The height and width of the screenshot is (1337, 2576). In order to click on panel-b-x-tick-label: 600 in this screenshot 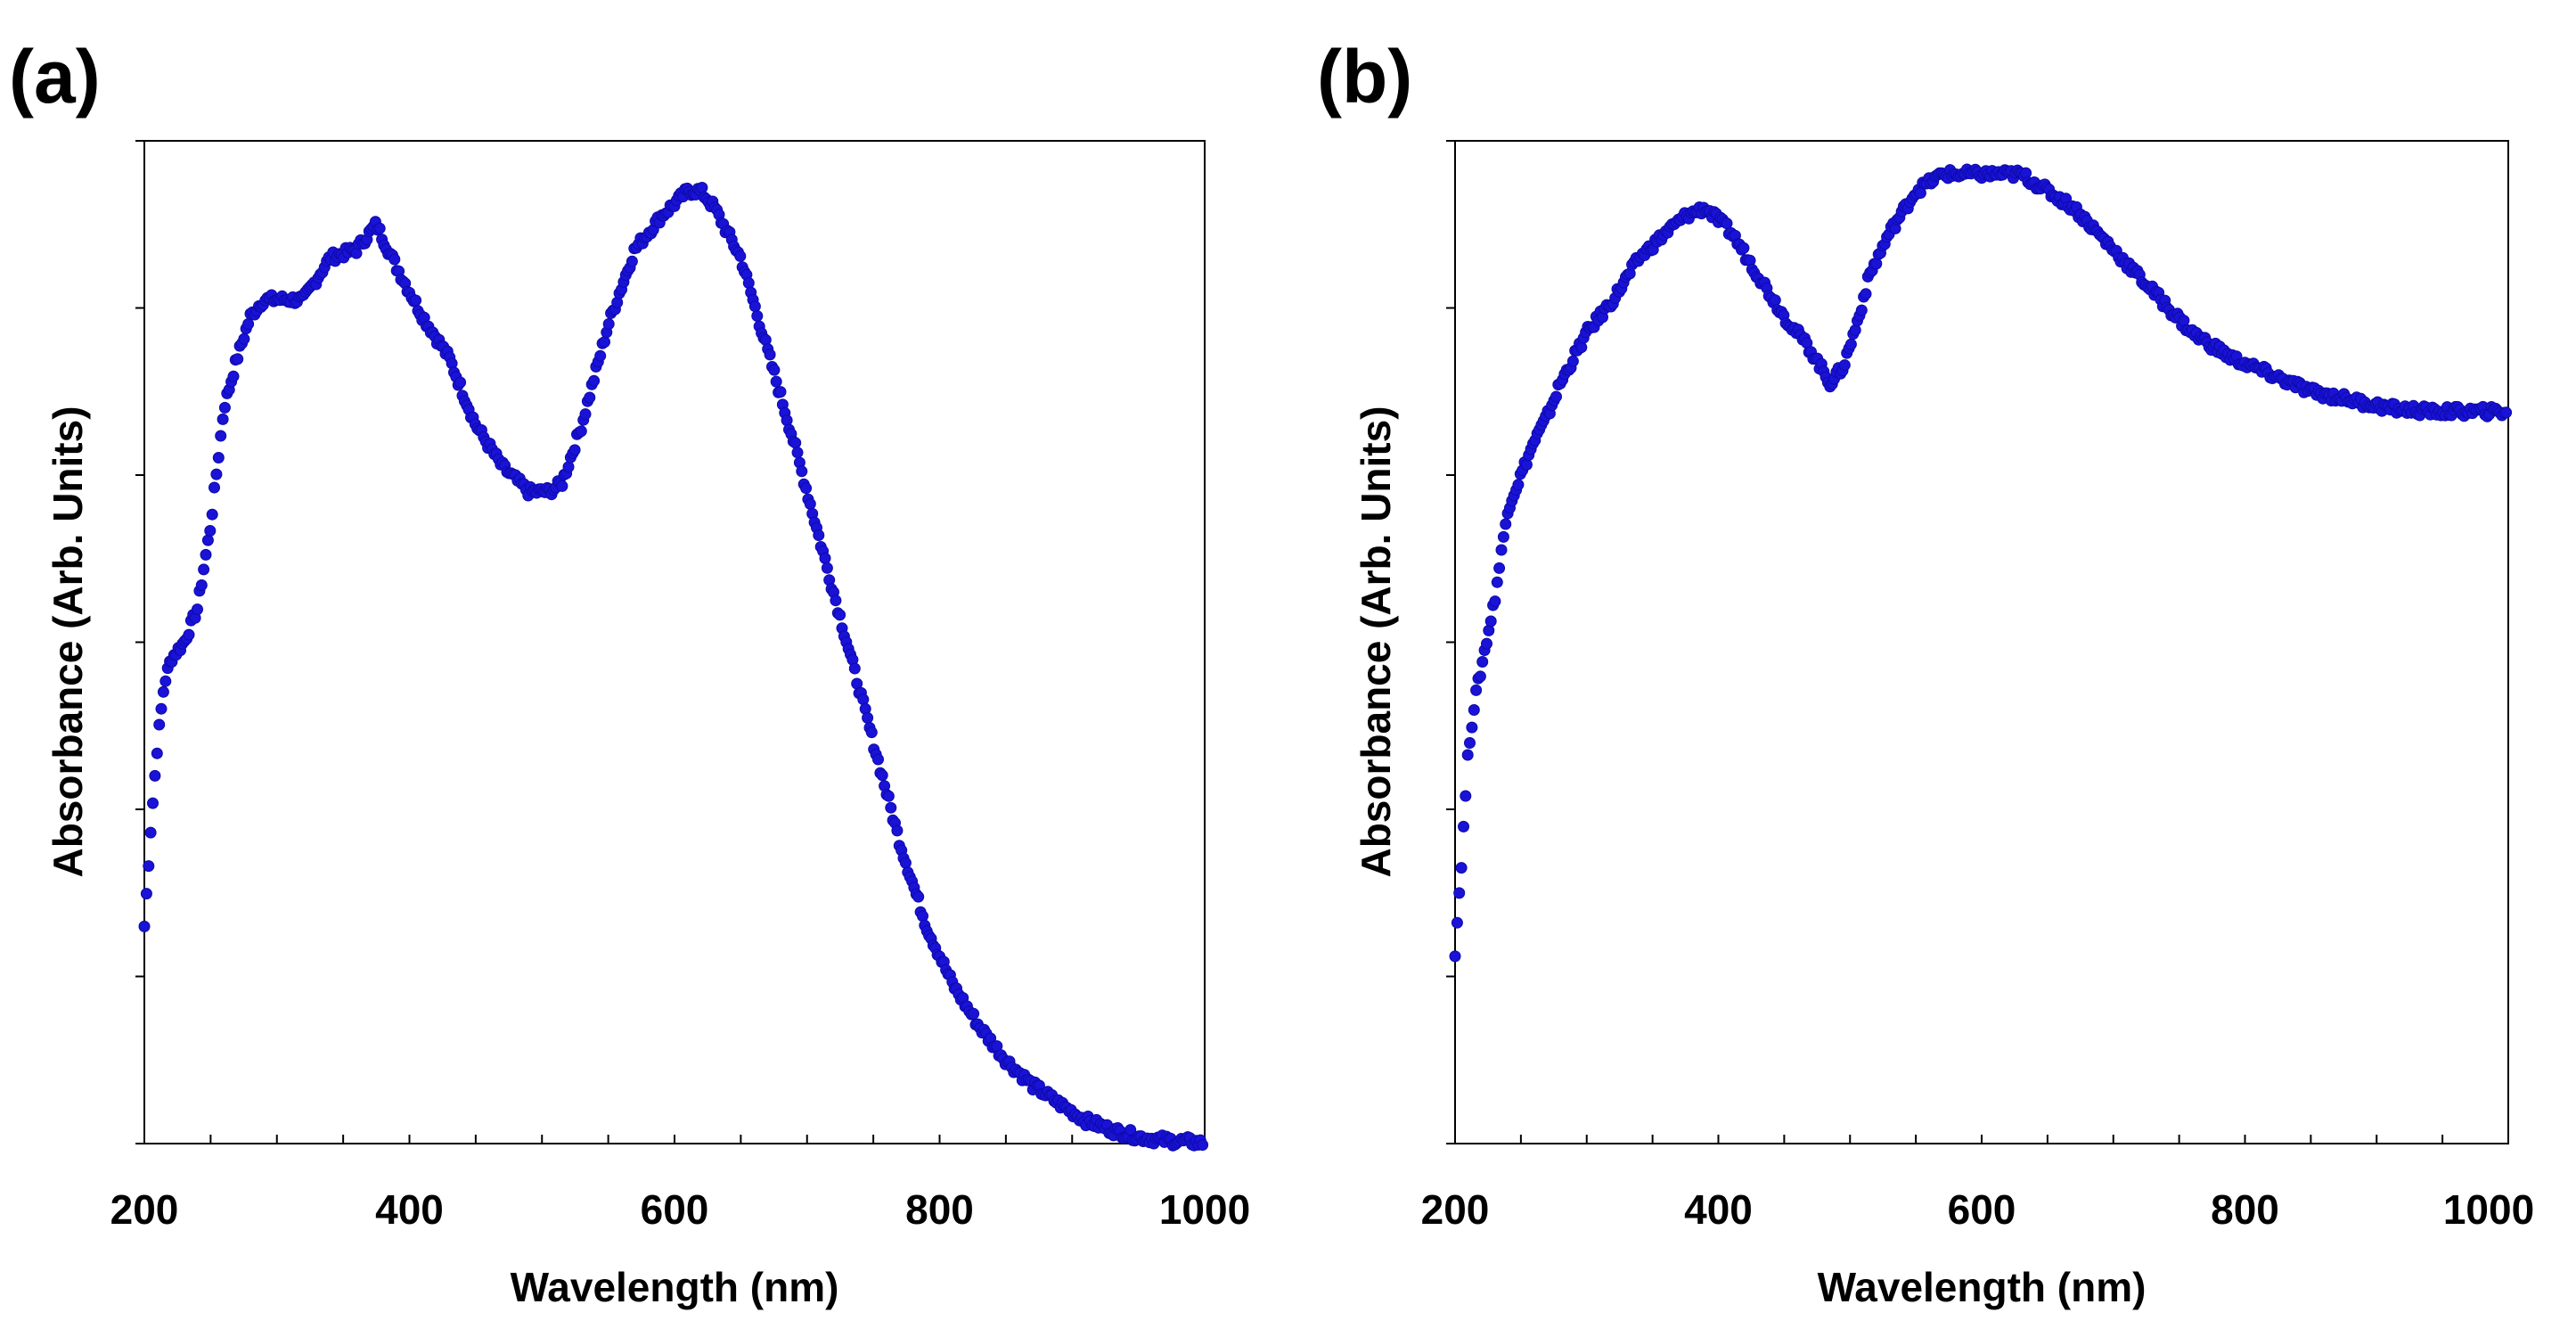, I will do `click(1982, 1209)`.